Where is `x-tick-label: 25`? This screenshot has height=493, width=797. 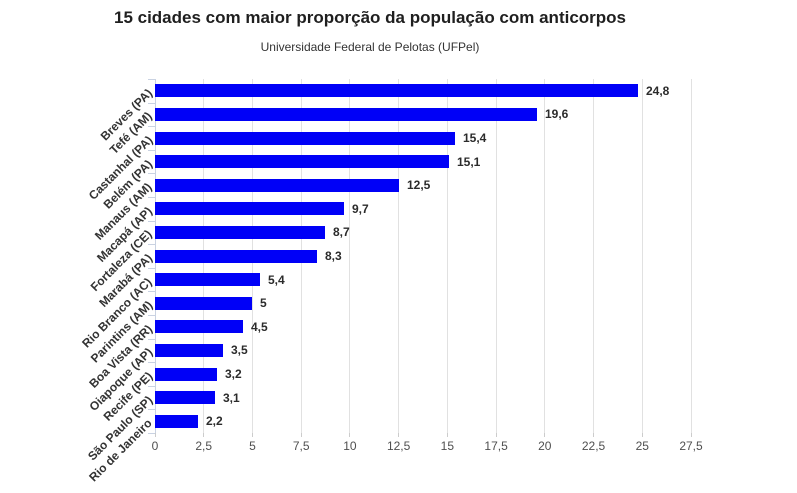 x-tick-label: 25 is located at coordinates (642, 446).